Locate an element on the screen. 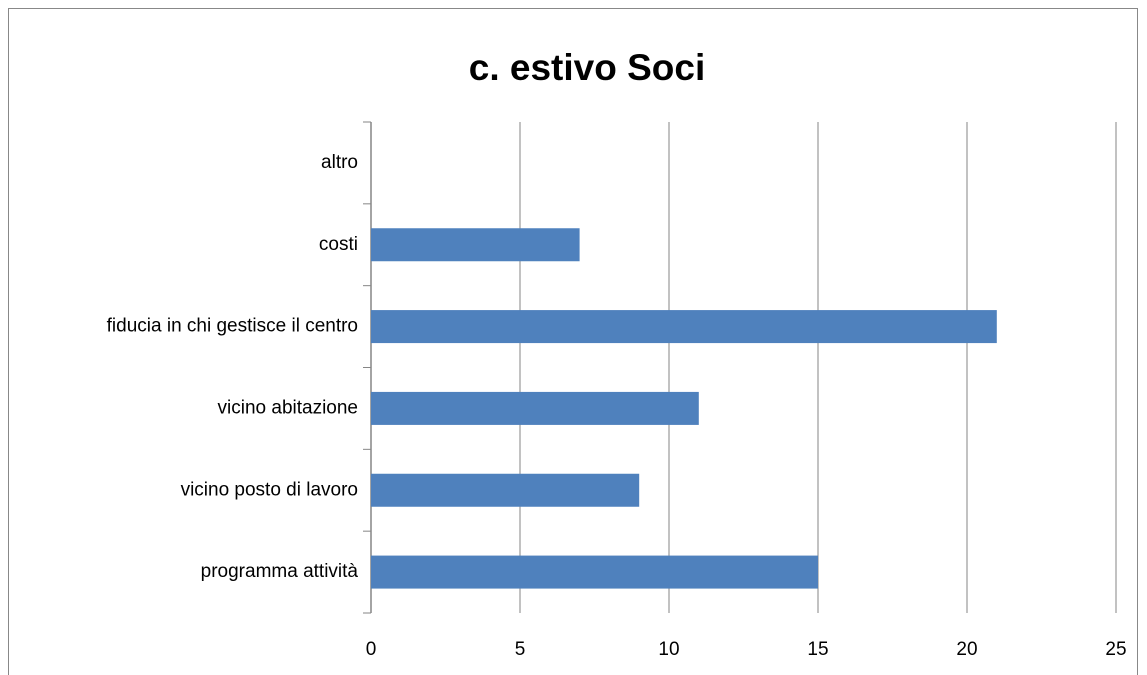  x-tick-label: 10 is located at coordinates (668, 649).